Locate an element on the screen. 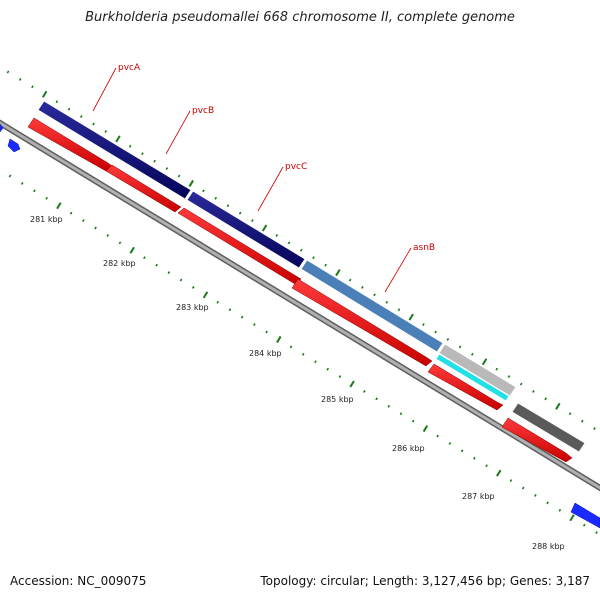 The image size is (600, 600). gene-label-pvcB: pvcB is located at coordinates (203, 111).